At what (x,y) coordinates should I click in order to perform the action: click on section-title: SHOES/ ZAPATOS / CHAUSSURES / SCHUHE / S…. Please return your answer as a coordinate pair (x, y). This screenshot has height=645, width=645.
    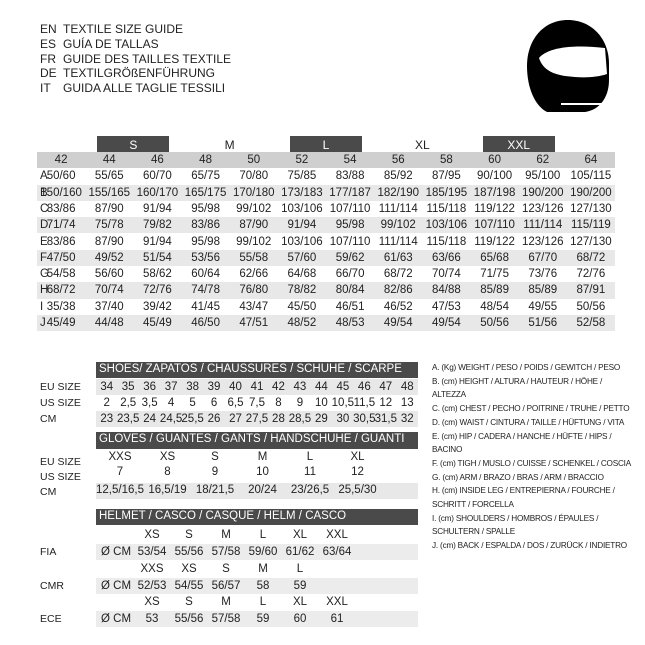
    Looking at the image, I should click on (250, 369).